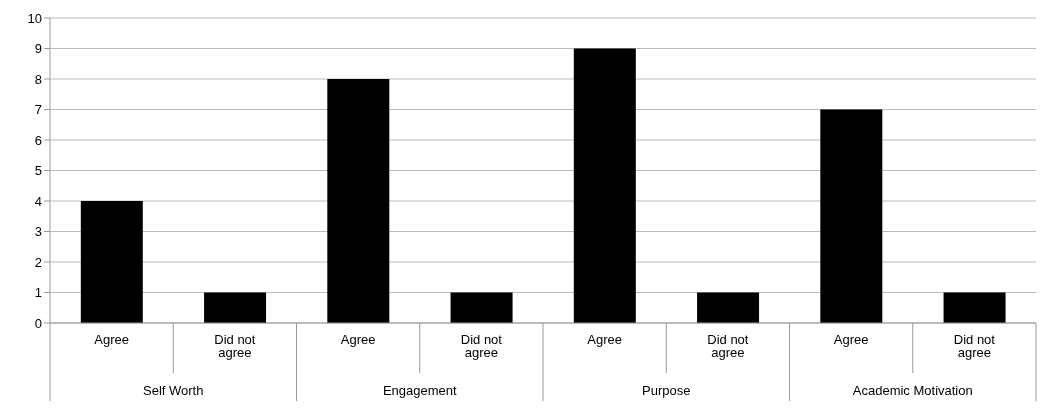  Describe the element at coordinates (38, 201) in the screenshot. I see `y-tick-label: 4` at that location.